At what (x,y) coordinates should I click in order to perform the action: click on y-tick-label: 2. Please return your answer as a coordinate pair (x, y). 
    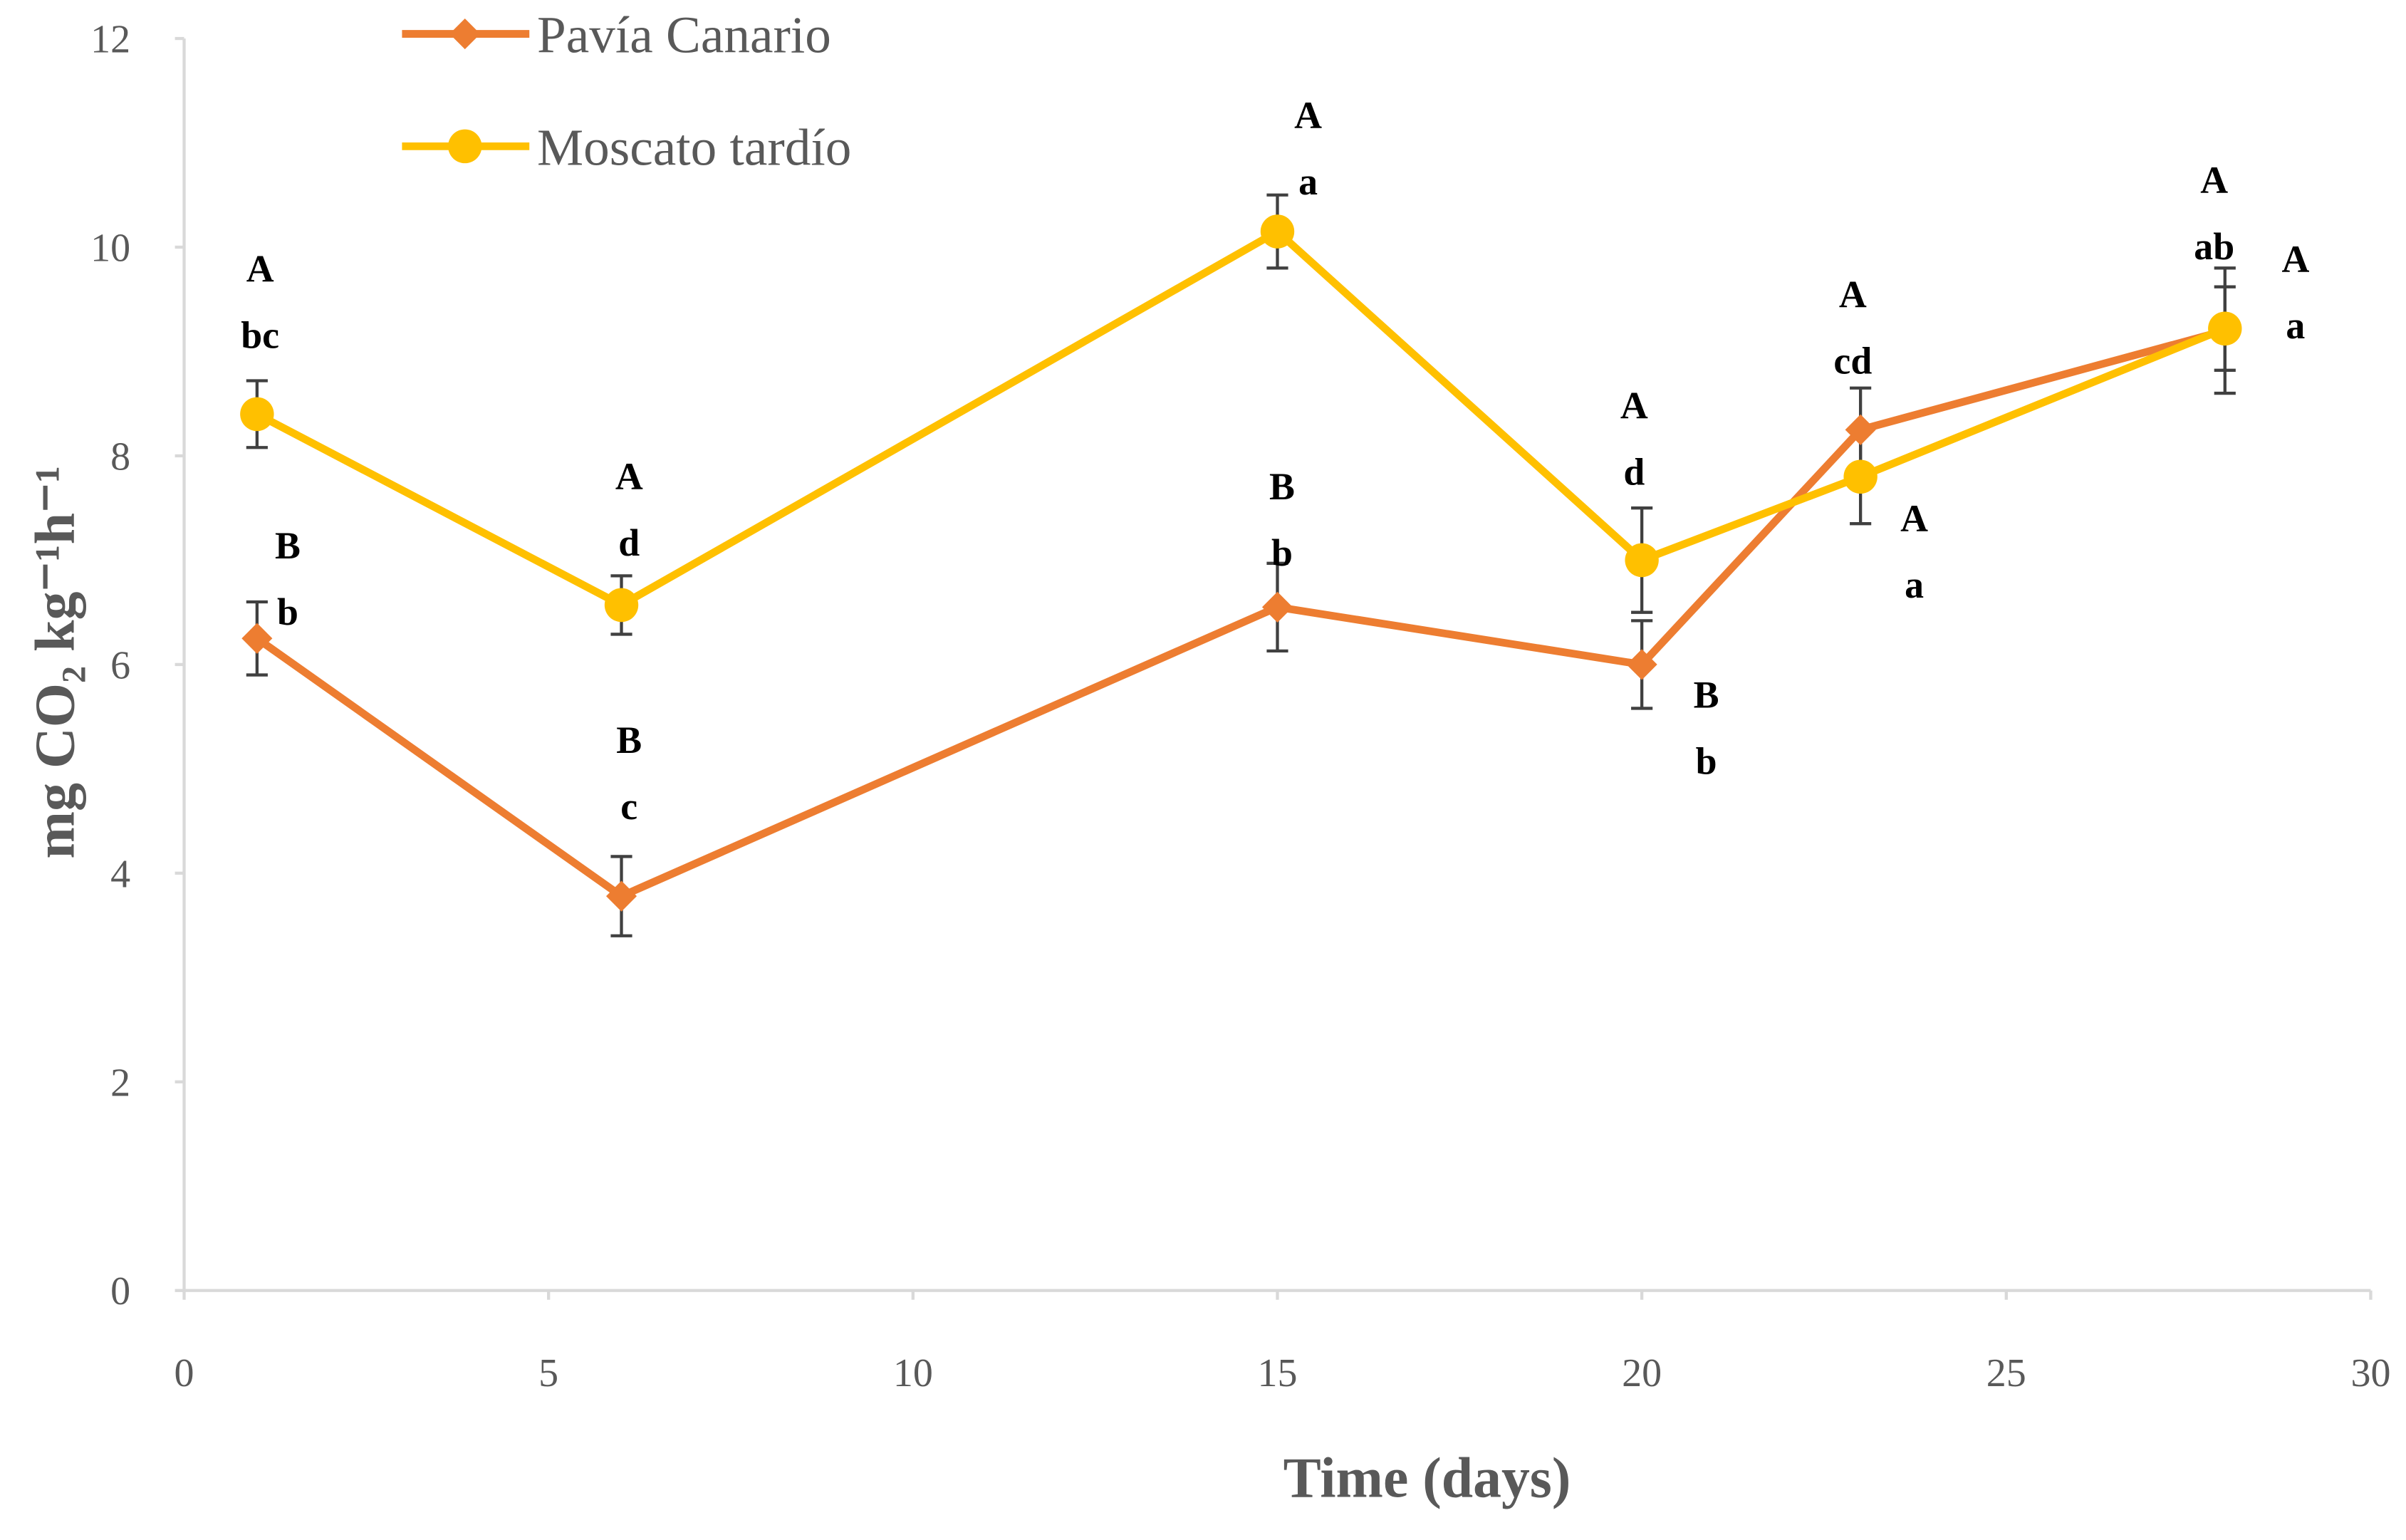
    Looking at the image, I should click on (120, 1083).